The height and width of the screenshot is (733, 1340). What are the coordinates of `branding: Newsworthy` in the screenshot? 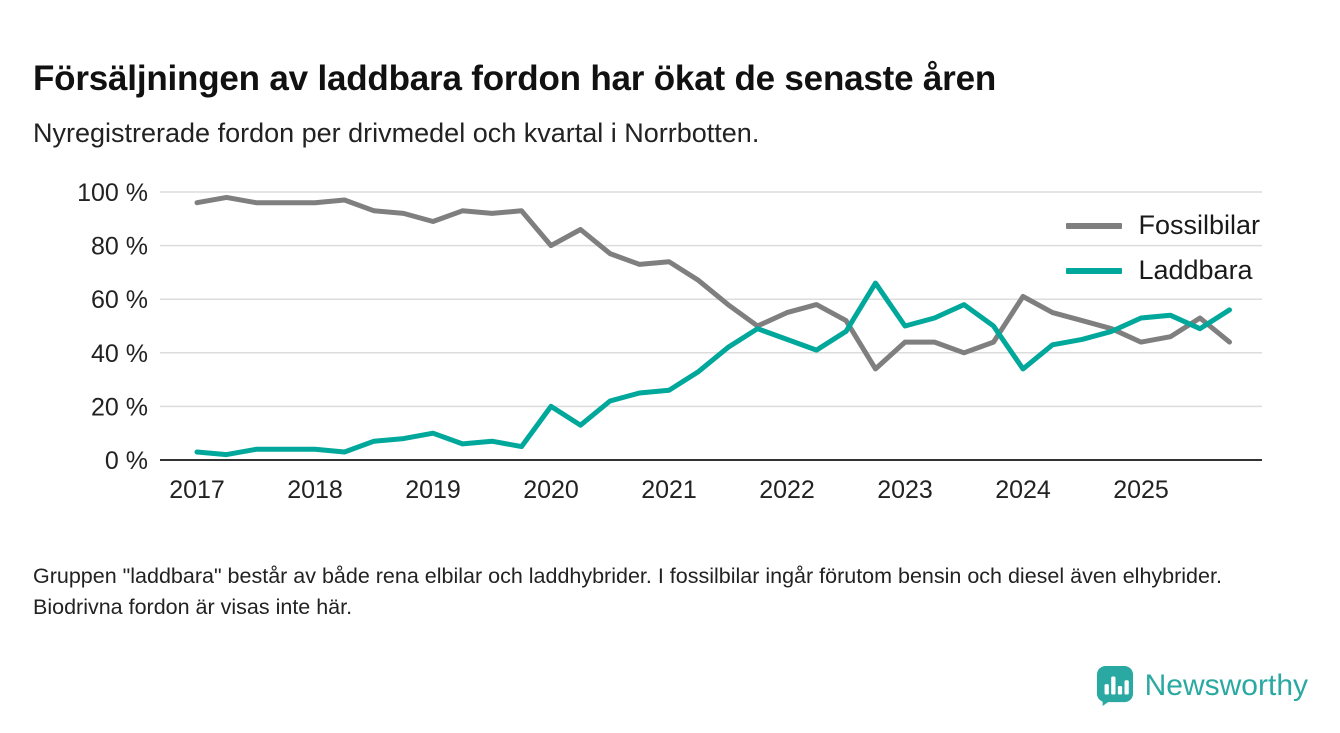 It's located at (1202, 686).